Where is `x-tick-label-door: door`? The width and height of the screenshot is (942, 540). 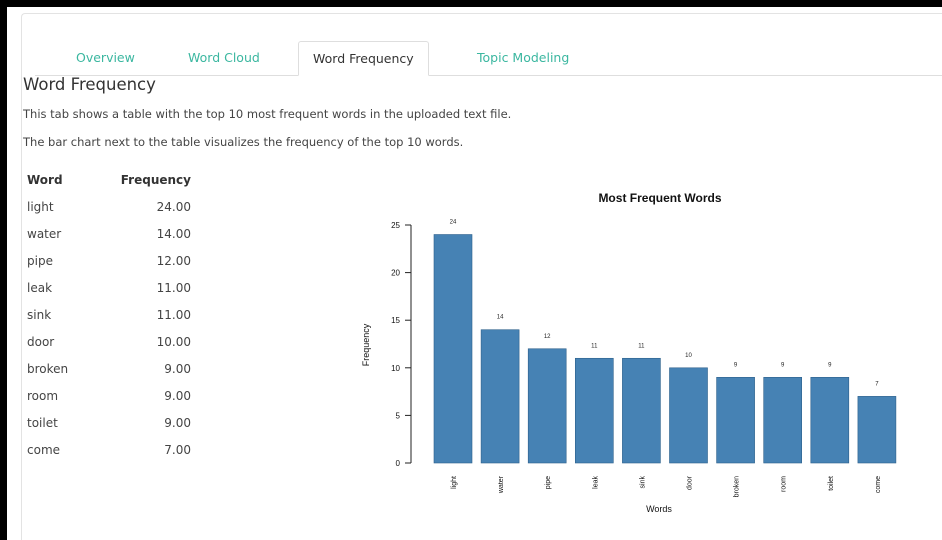
x-tick-label-door: door is located at coordinates (690, 482).